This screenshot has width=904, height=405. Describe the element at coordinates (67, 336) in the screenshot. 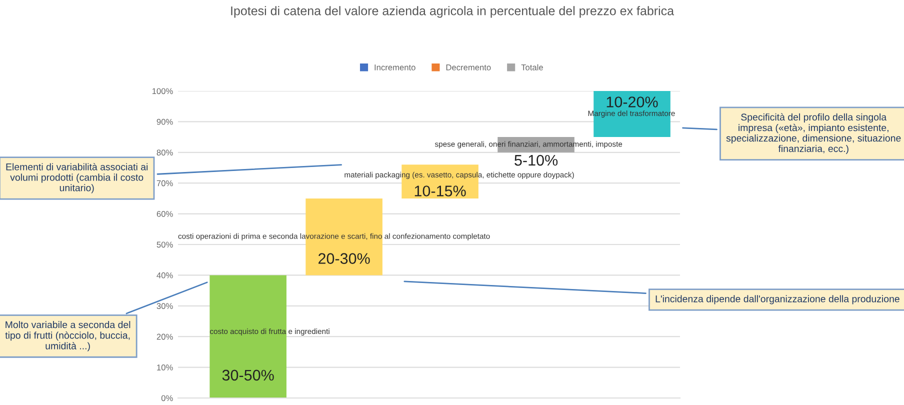

I see `text: Molto variabile a seconda del tipo di frutti (nòcciolo, buccia, umidità ...)` at that location.